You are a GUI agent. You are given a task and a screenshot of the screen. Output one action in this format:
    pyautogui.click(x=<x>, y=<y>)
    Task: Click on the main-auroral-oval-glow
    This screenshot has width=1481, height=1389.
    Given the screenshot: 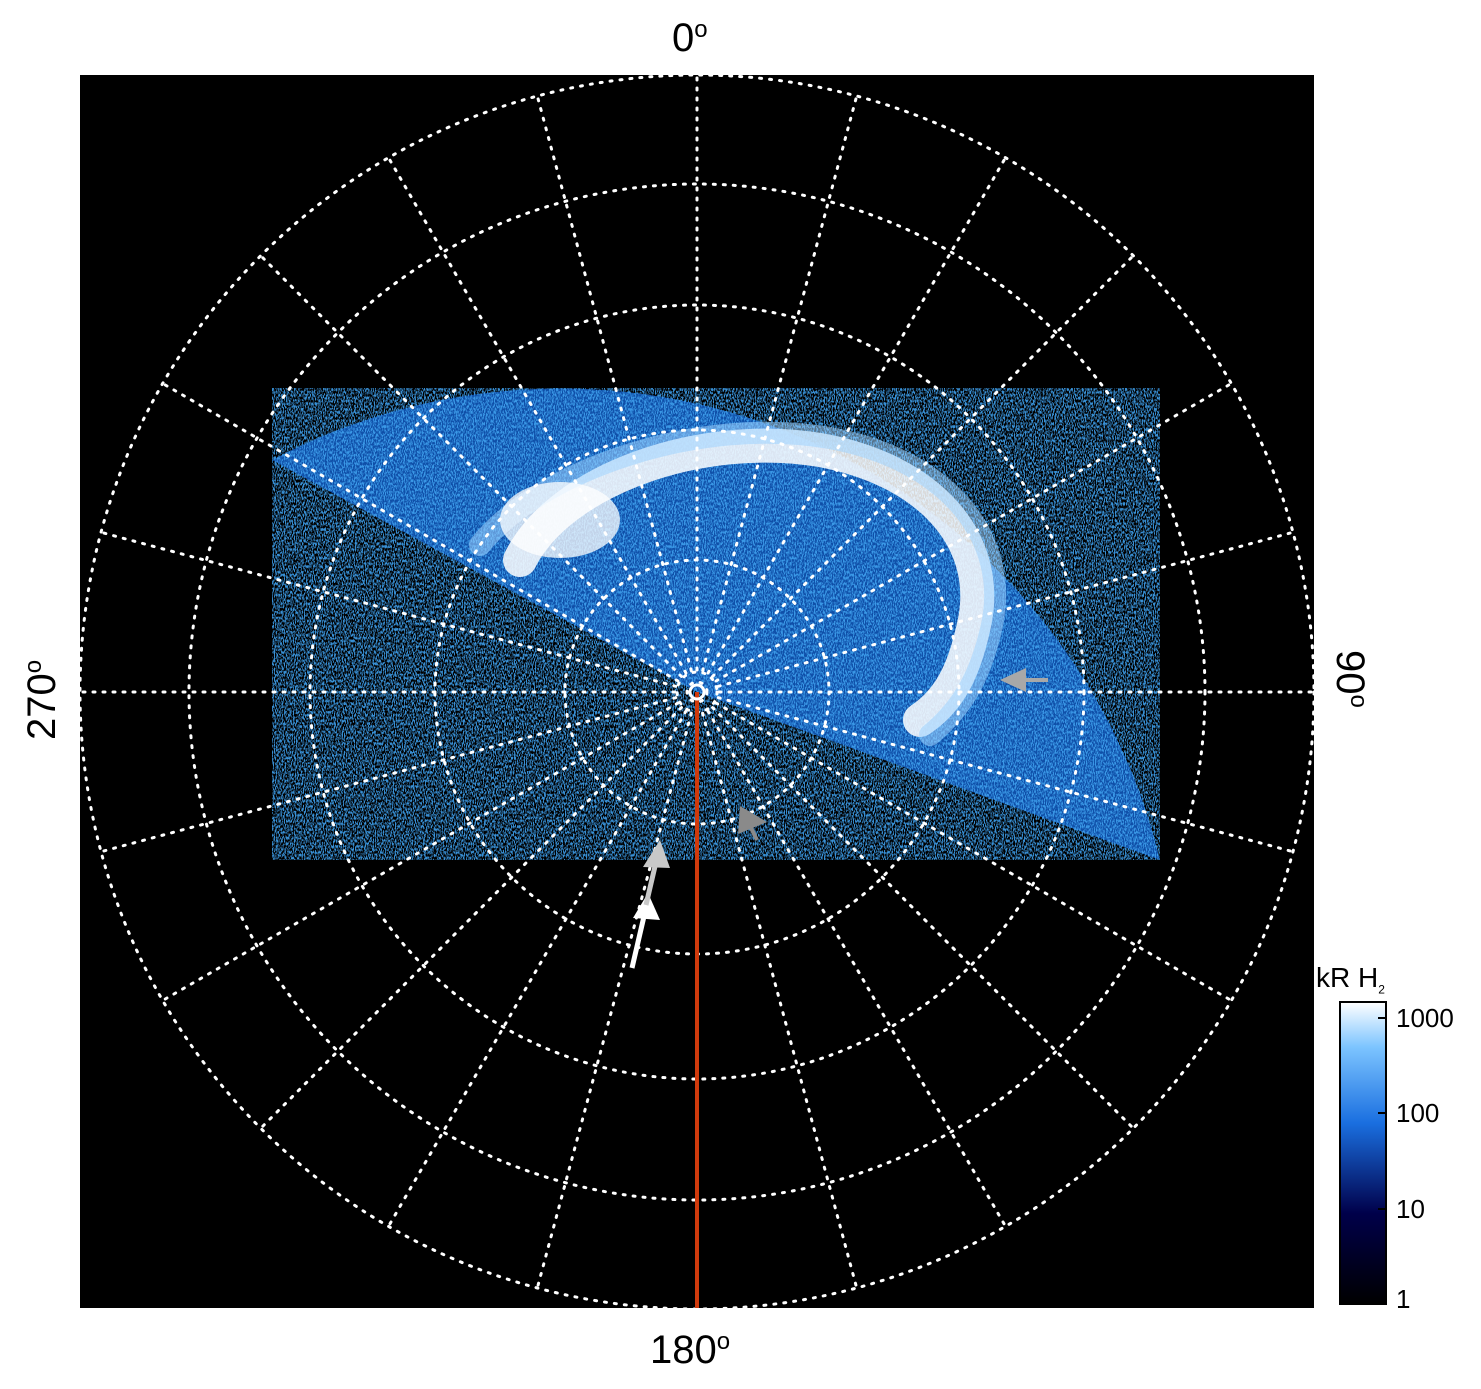 What is the action you would take?
    pyautogui.click(x=738, y=583)
    